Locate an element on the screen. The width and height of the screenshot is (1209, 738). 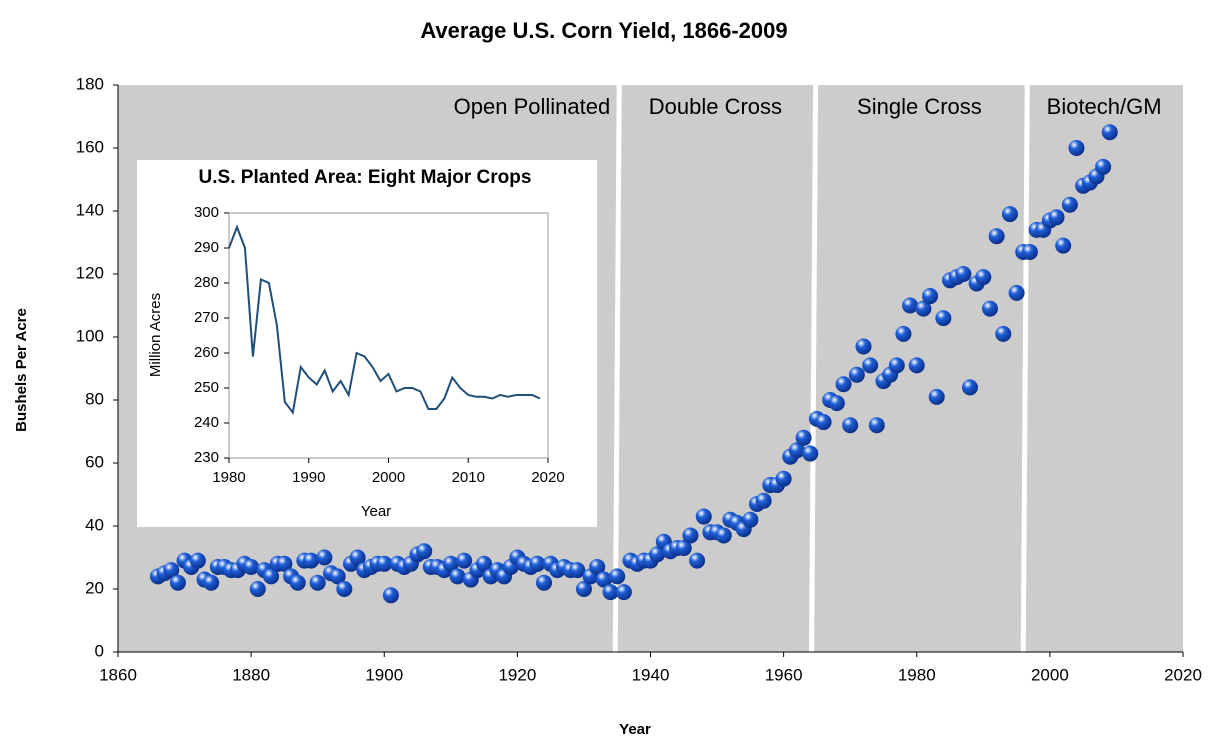
inset-y-axis-title: Million Acres is located at coordinates (155, 335).